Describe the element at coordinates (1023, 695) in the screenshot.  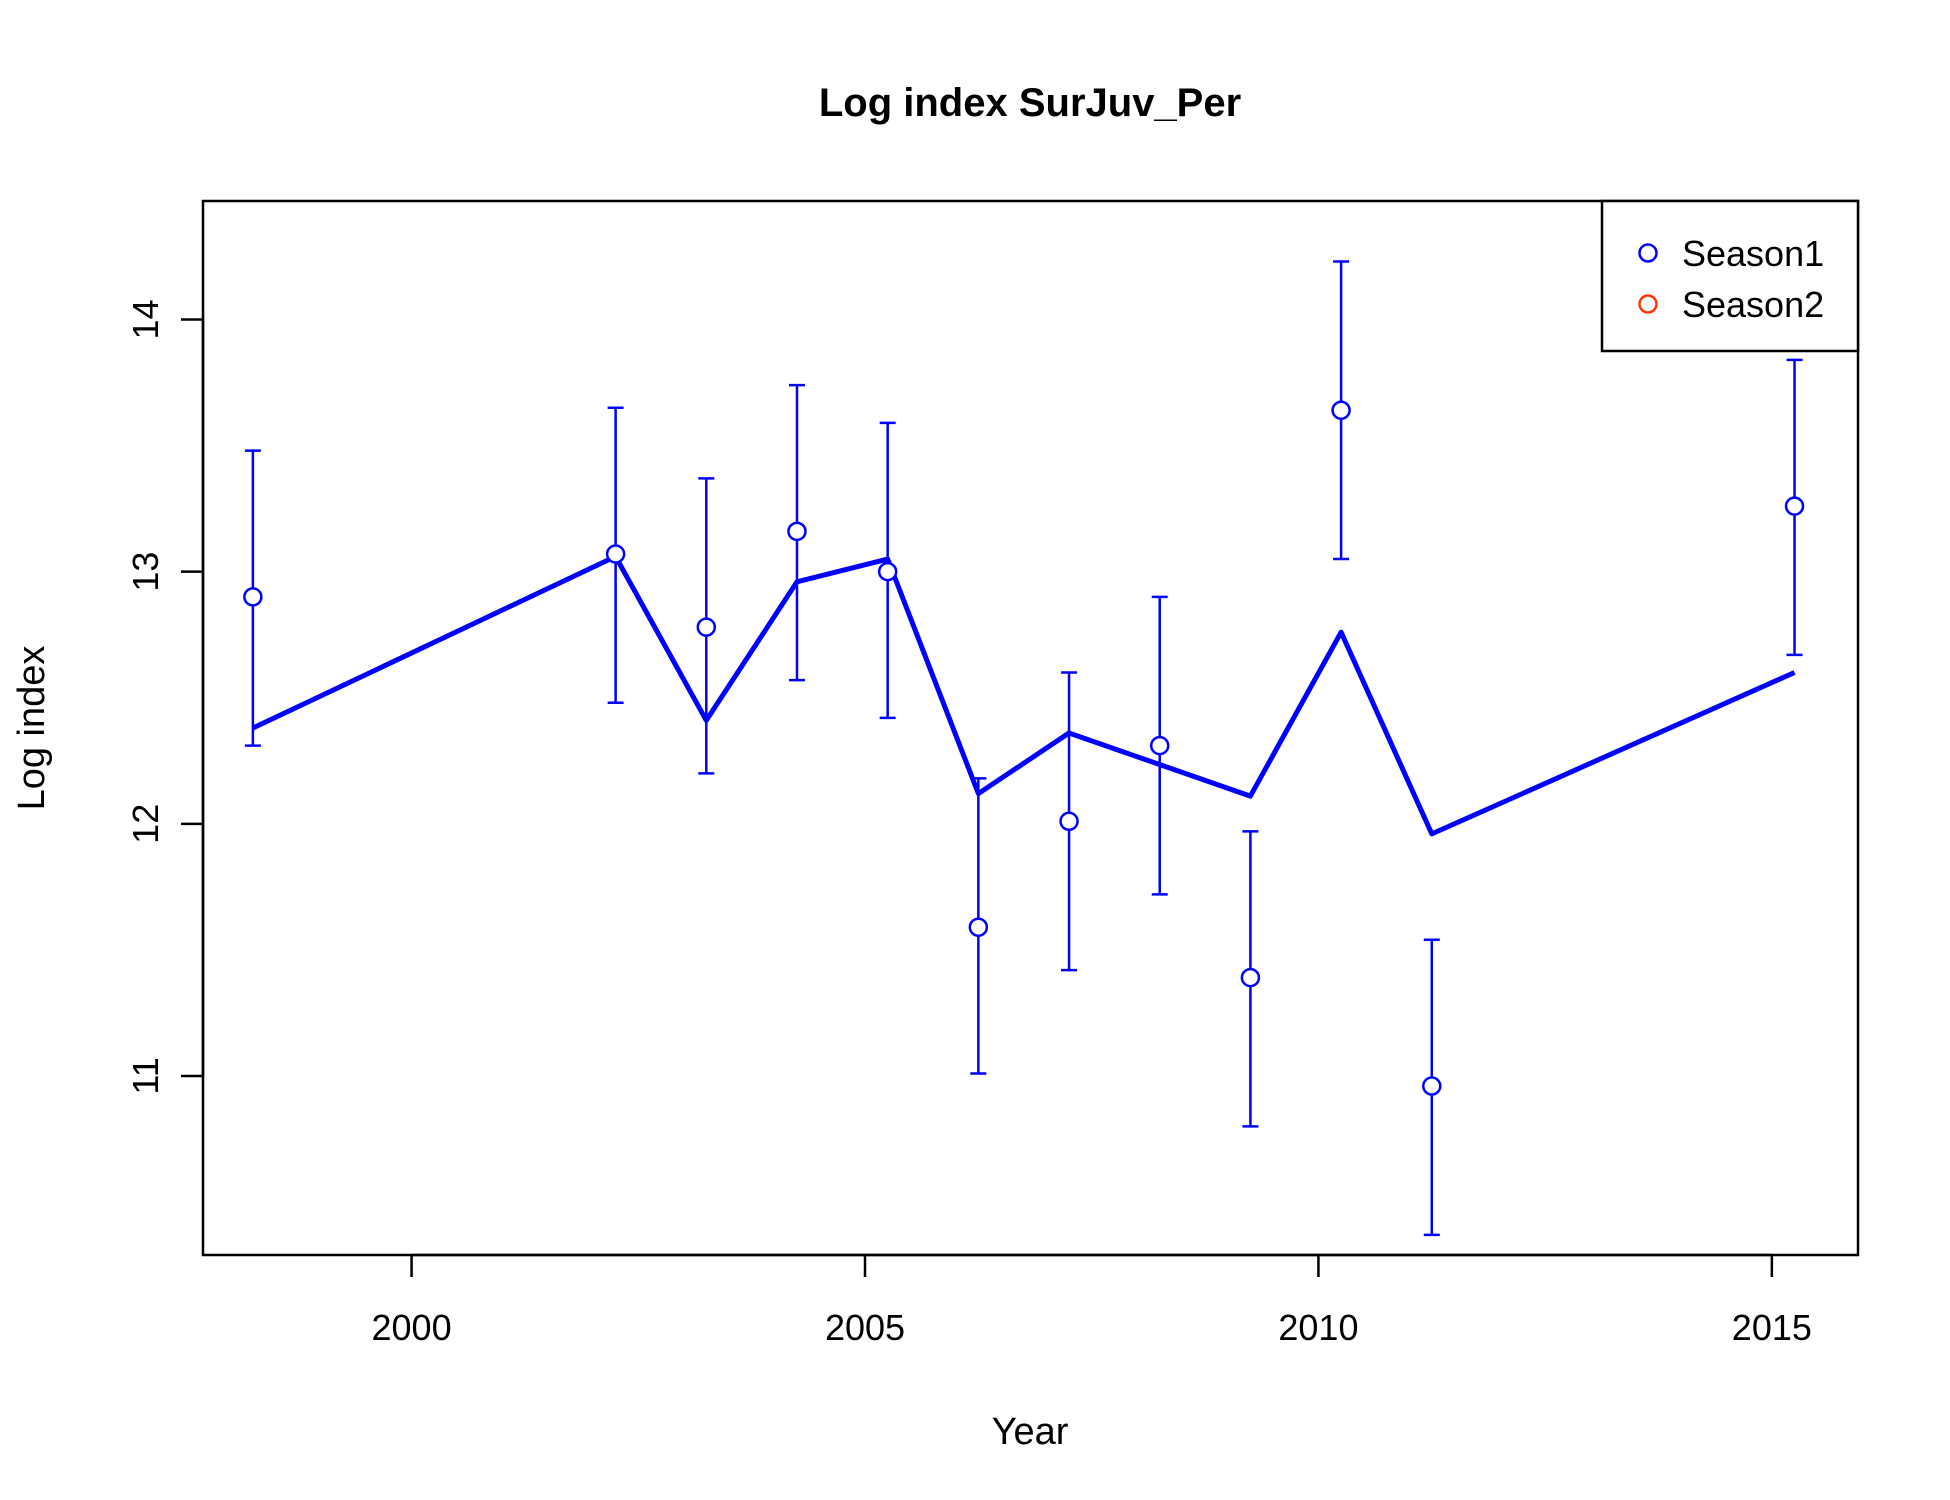
I see `fitted-line` at that location.